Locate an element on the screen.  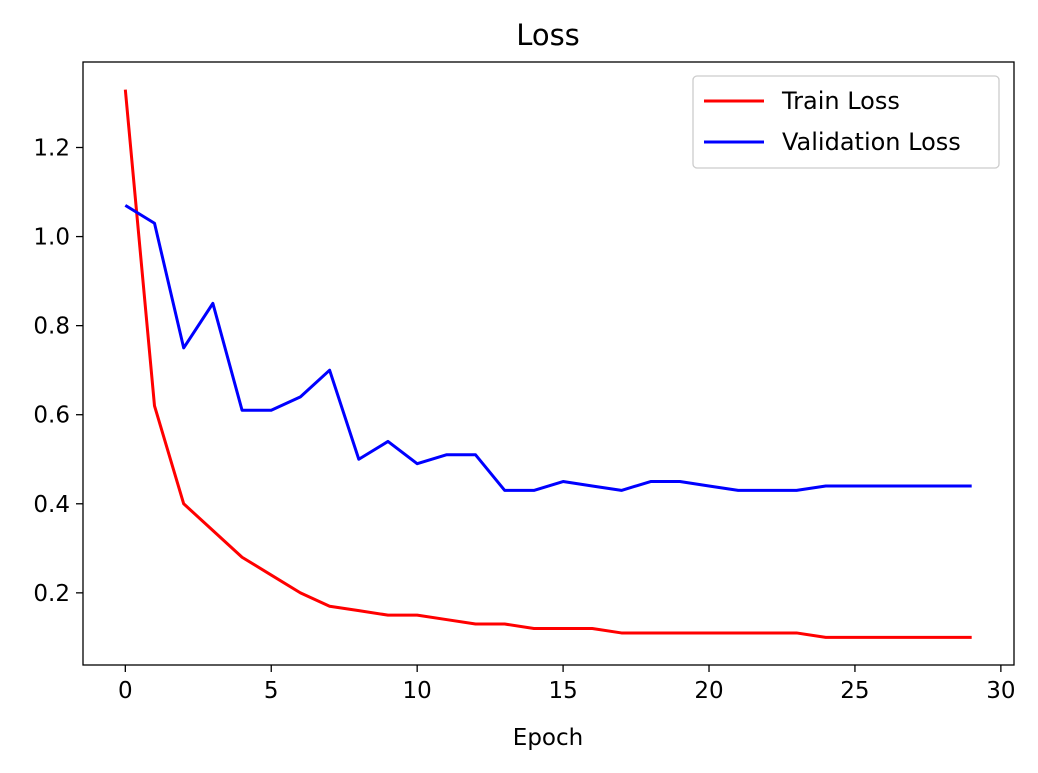
x-tick-label: 5 is located at coordinates (271, 691).